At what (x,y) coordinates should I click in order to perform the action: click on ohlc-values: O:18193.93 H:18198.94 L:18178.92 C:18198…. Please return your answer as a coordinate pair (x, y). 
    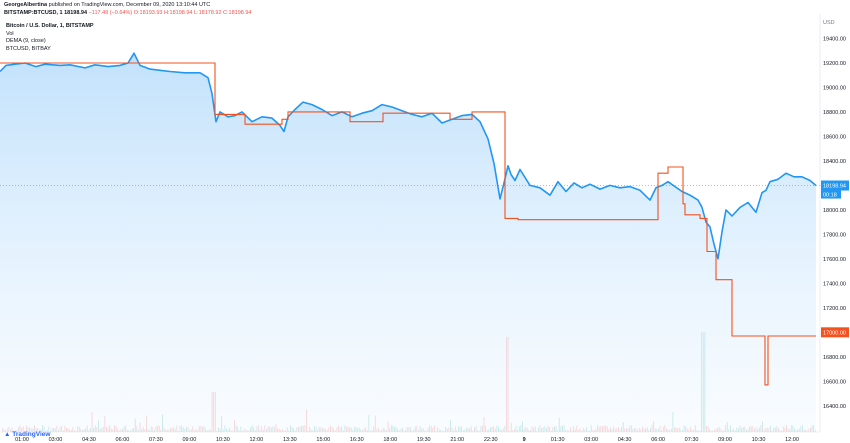
    Looking at the image, I should click on (192, 12).